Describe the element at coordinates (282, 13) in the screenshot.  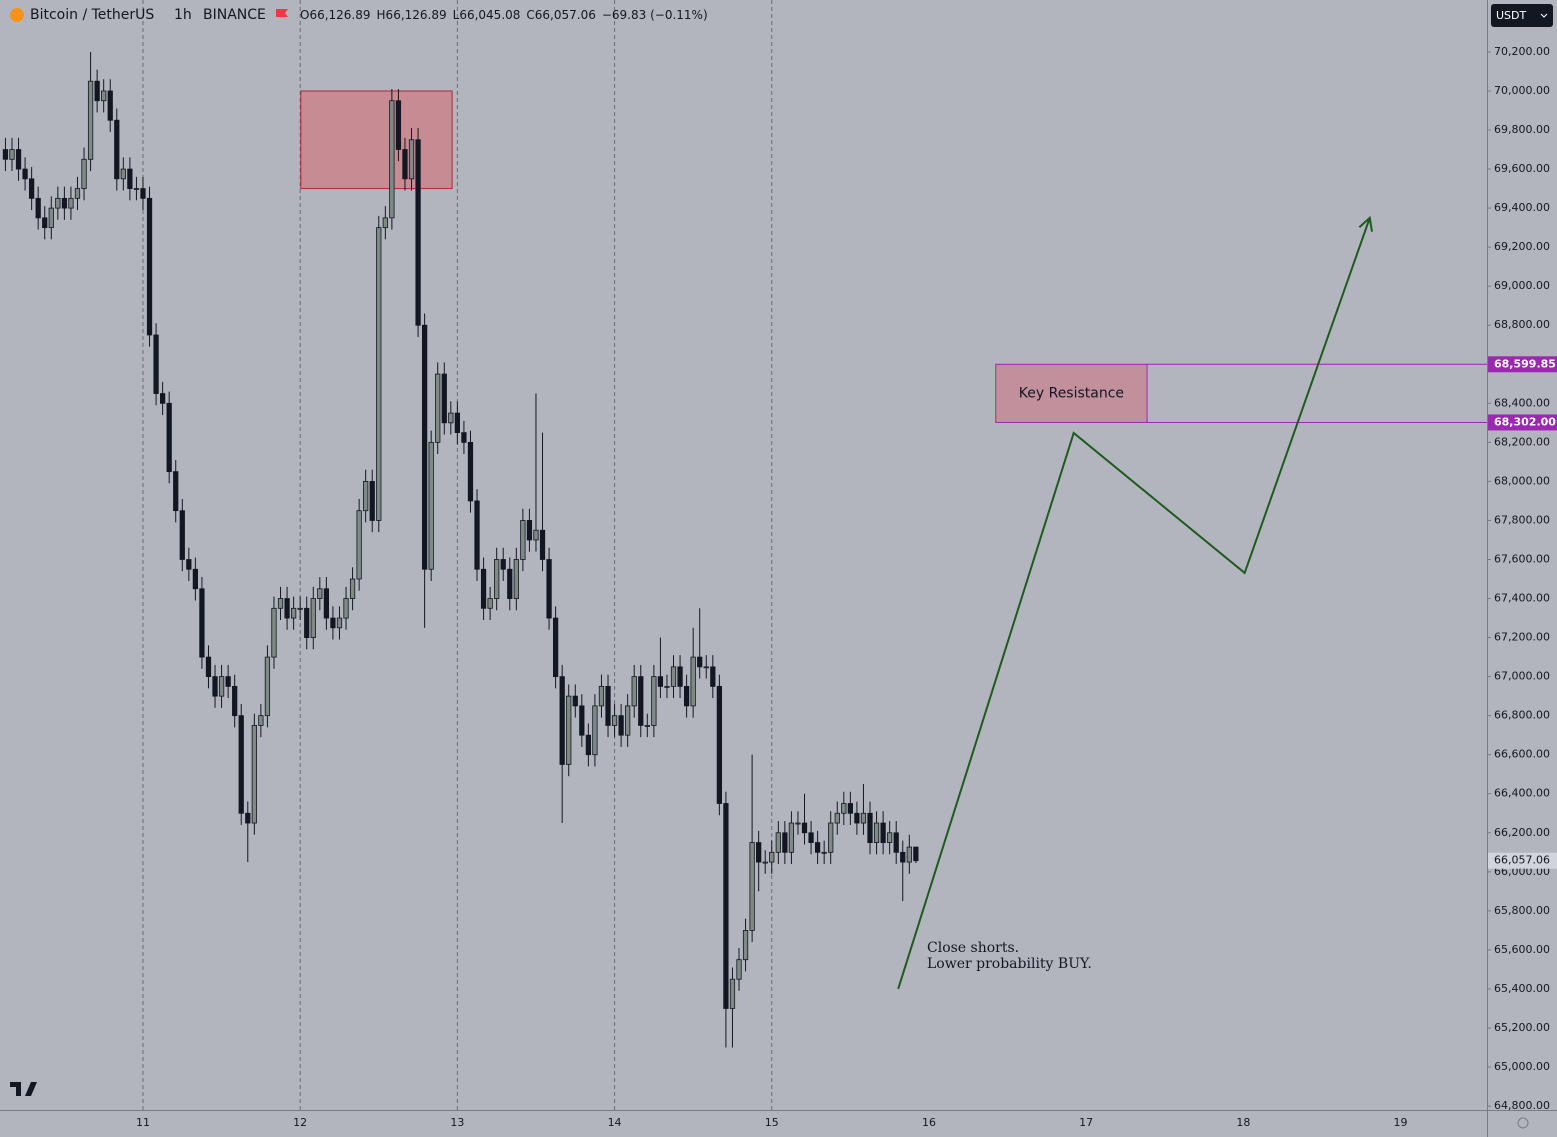
I see `flag-icon` at that location.